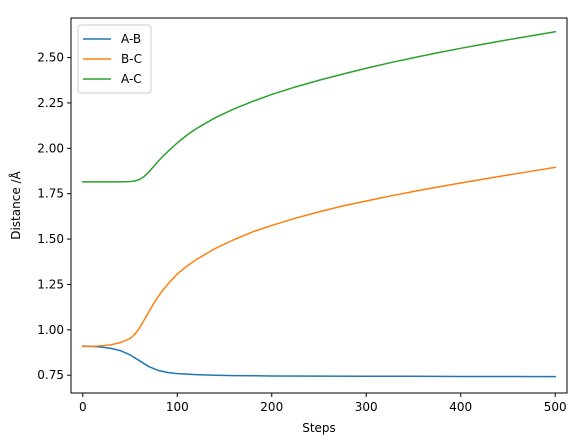 The height and width of the screenshot is (444, 584). I want to click on x-tick-label: 0, so click(83, 407).